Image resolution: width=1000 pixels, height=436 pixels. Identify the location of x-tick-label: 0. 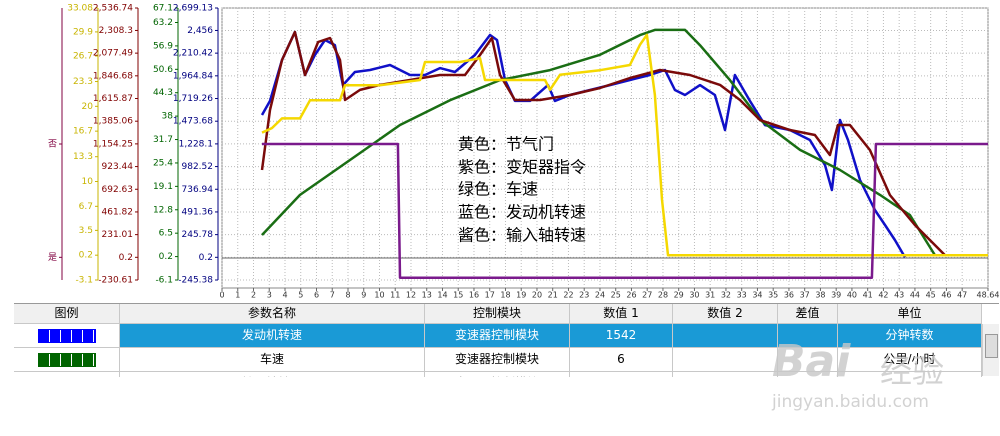
(221, 295).